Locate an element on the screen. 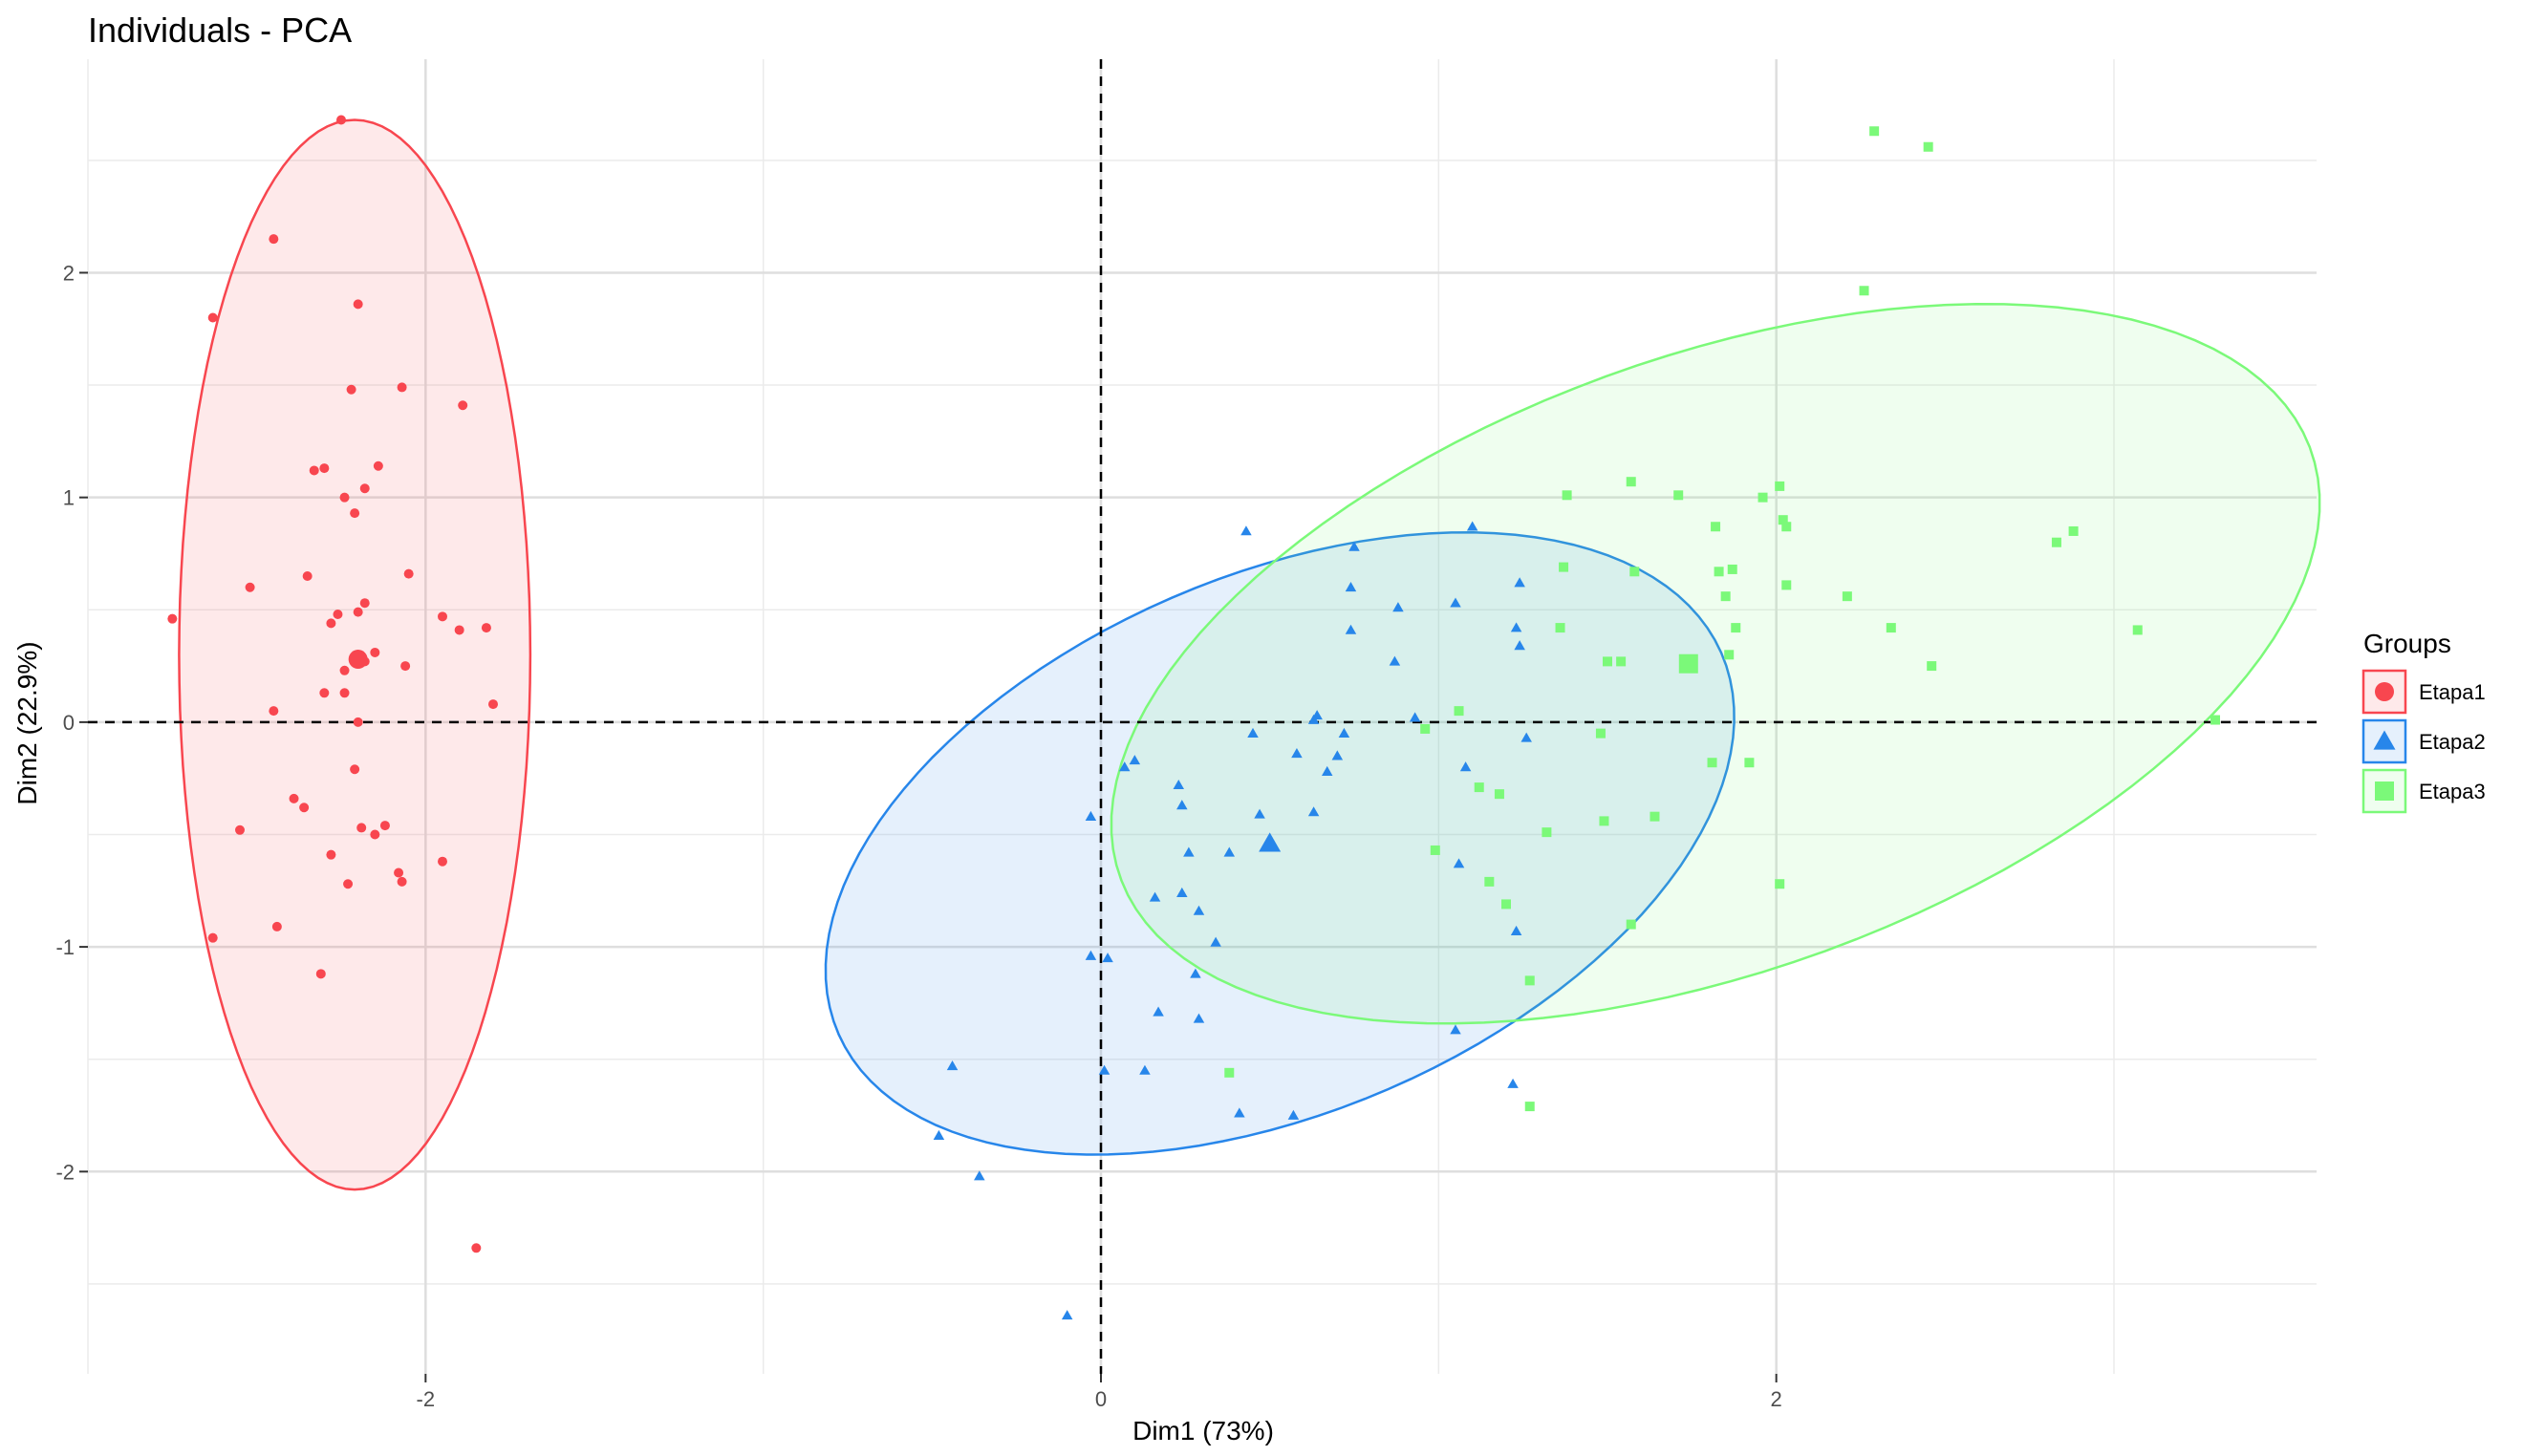 The height and width of the screenshot is (1456, 2523). y-tick-label: 1 is located at coordinates (69, 498).